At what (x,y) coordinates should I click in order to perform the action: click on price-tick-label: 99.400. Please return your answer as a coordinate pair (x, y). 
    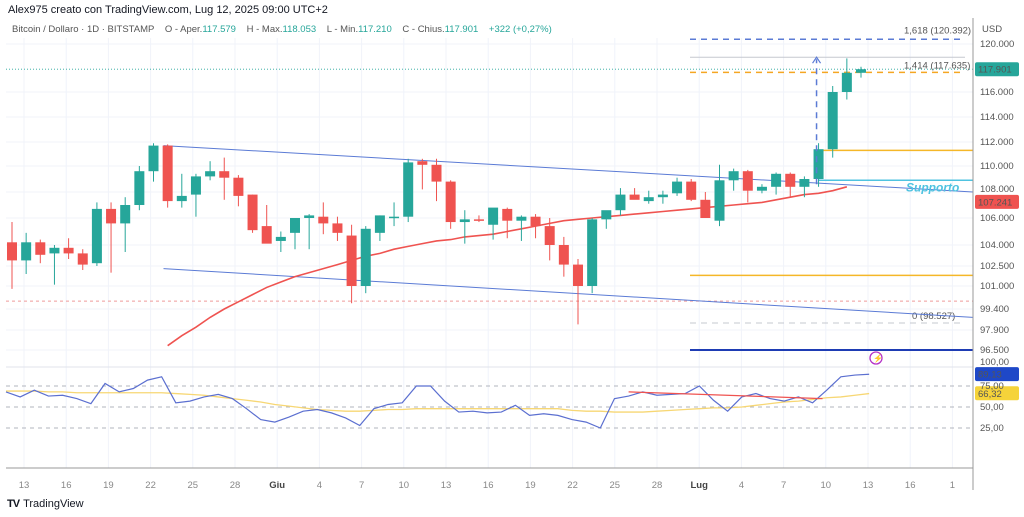
    Looking at the image, I should click on (994, 309).